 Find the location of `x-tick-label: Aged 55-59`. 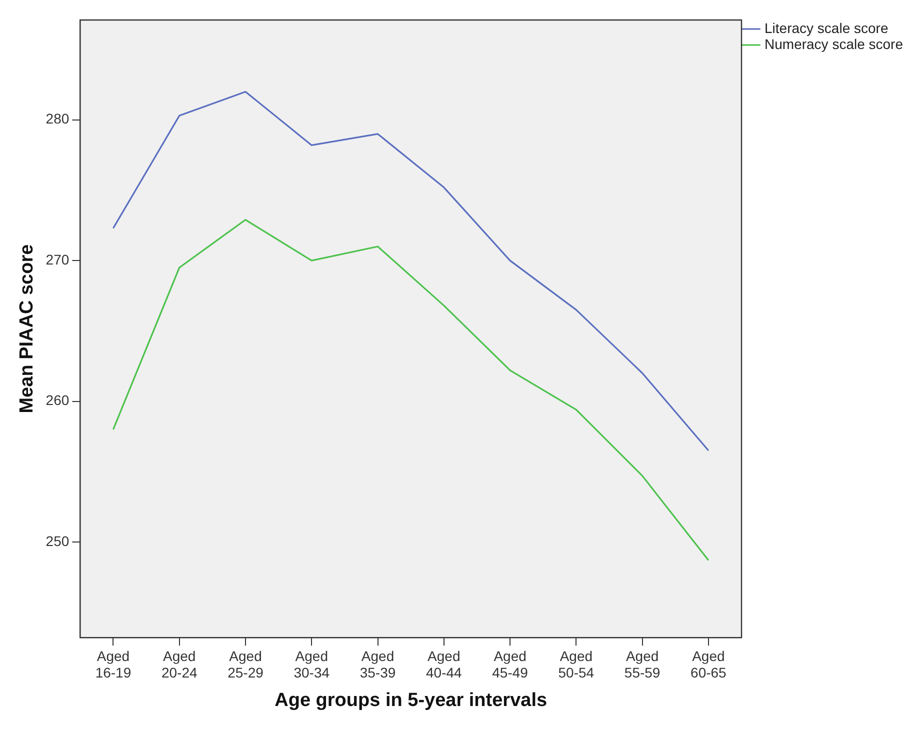

x-tick-label: Aged 55-59 is located at coordinates (642, 664).